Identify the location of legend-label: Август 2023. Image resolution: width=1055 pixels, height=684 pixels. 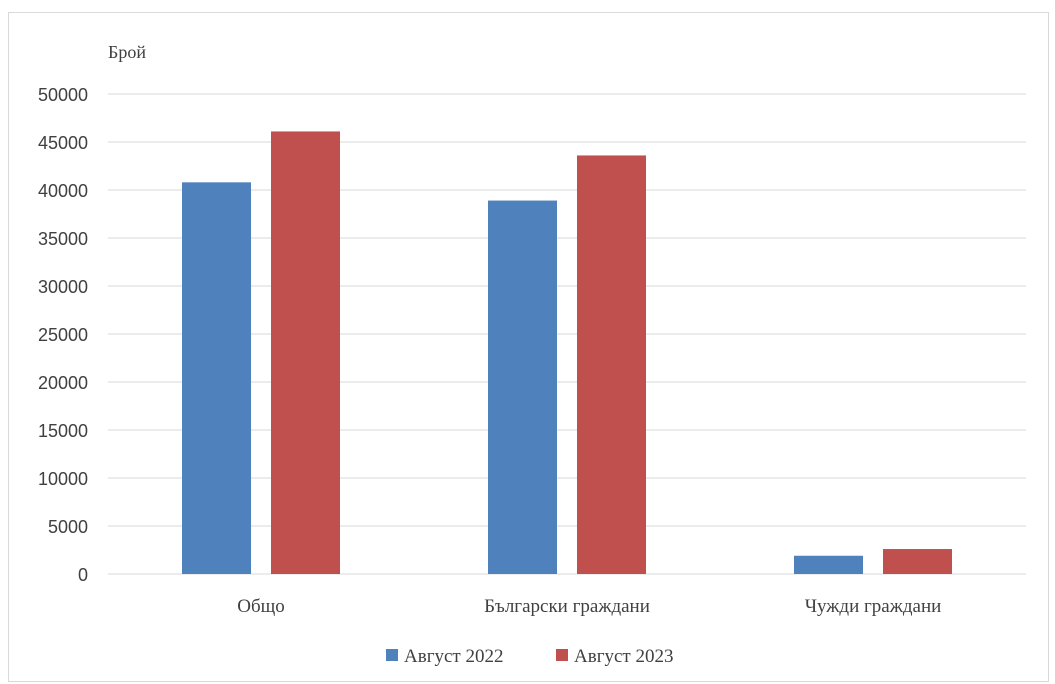
(623, 656).